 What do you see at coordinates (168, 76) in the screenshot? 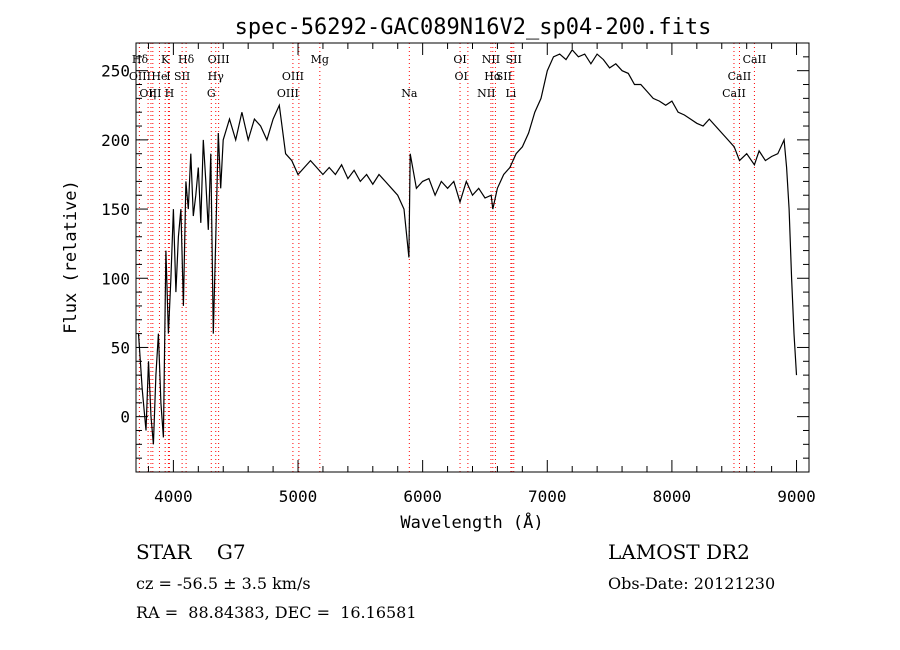
I see `marker-label: I` at bounding box center [168, 76].